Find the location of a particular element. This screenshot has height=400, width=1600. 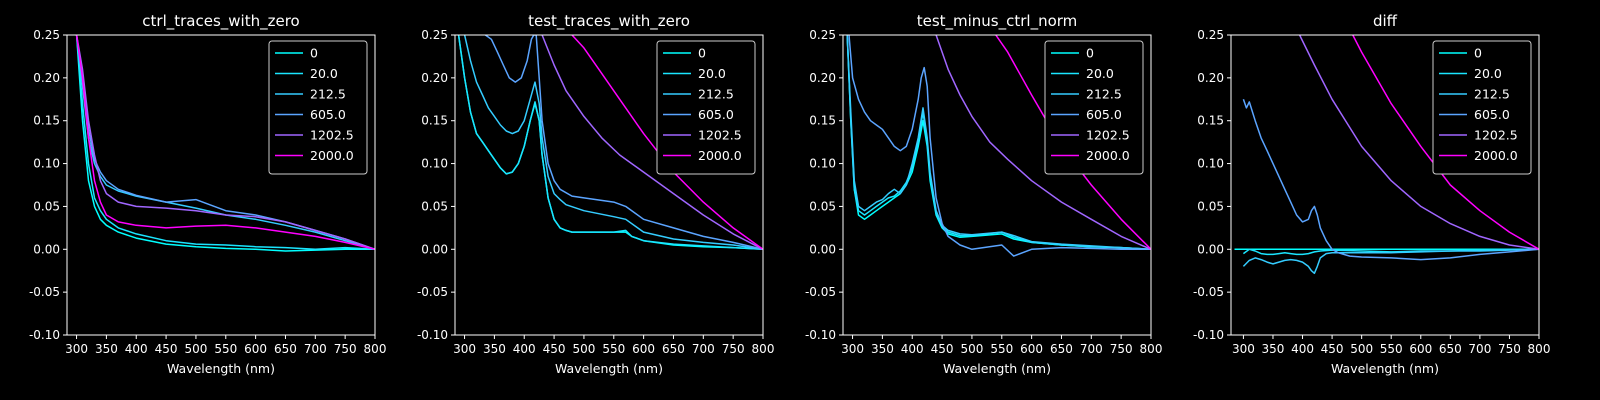

chart-title: ctrl_traces_with_zero is located at coordinates (220, 21).